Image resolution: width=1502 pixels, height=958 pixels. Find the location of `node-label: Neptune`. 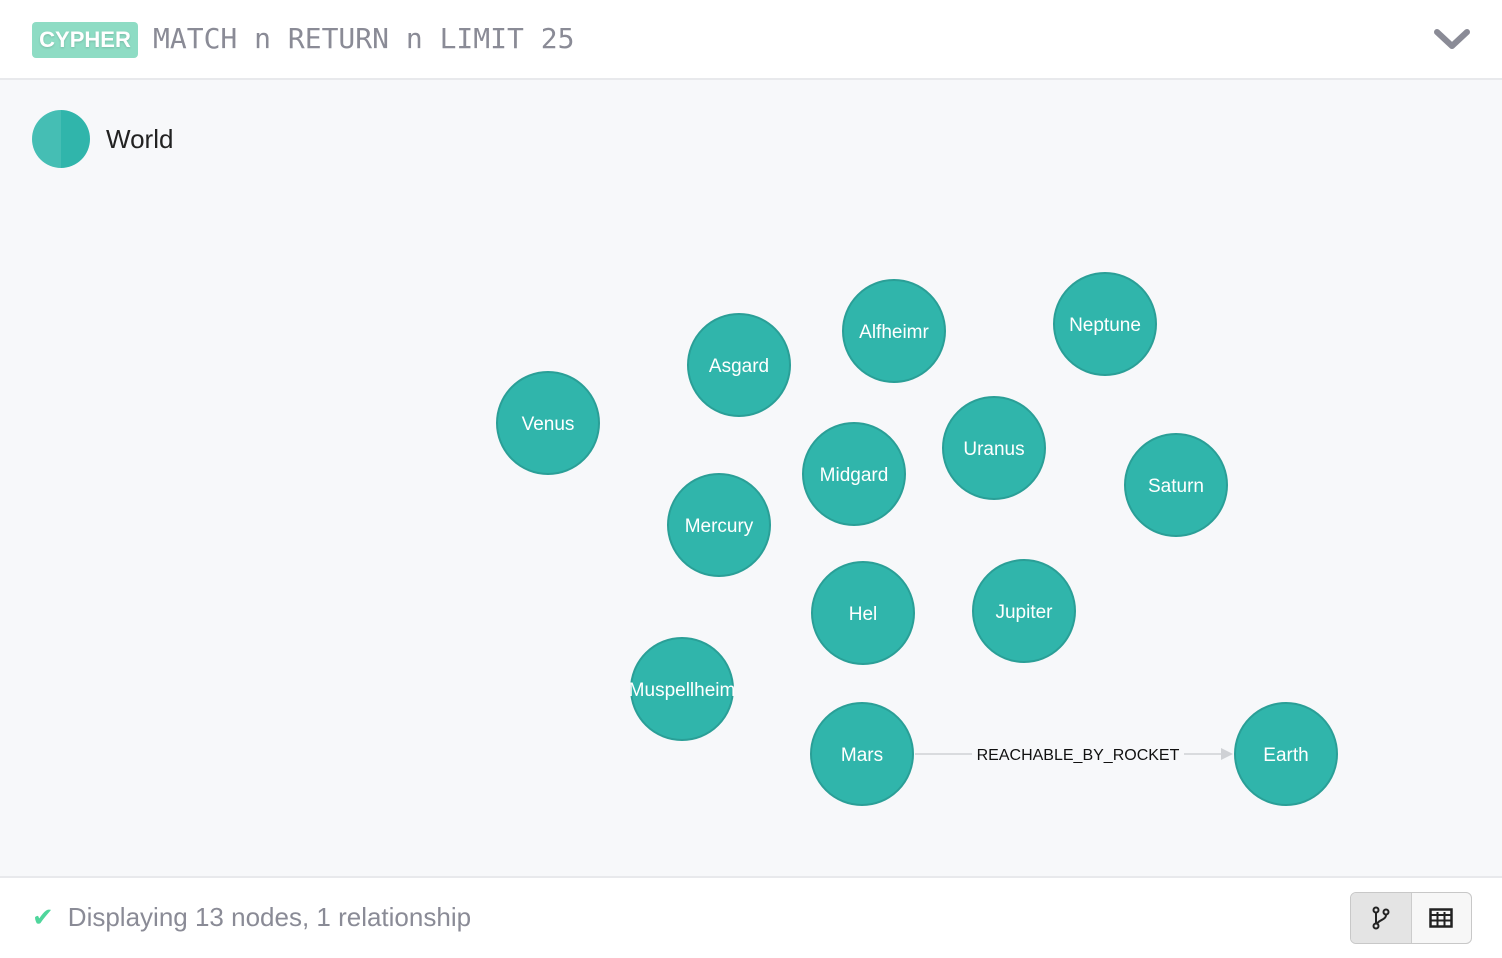

node-label: Neptune is located at coordinates (1105, 325).